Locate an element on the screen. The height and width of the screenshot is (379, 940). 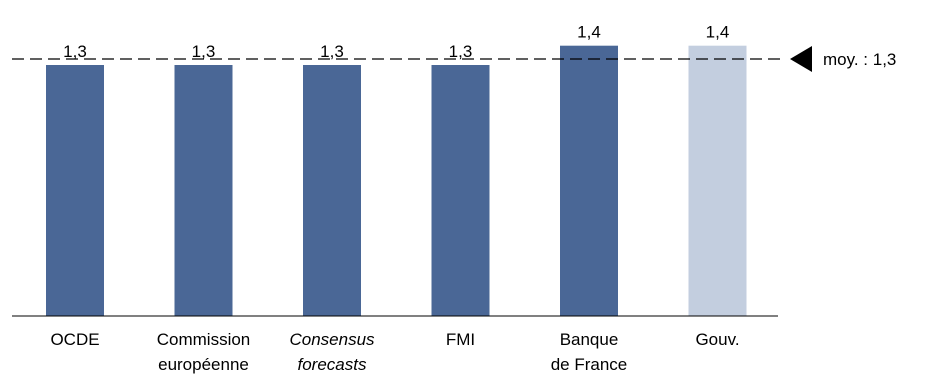
average-arrow-icon is located at coordinates (801, 59).